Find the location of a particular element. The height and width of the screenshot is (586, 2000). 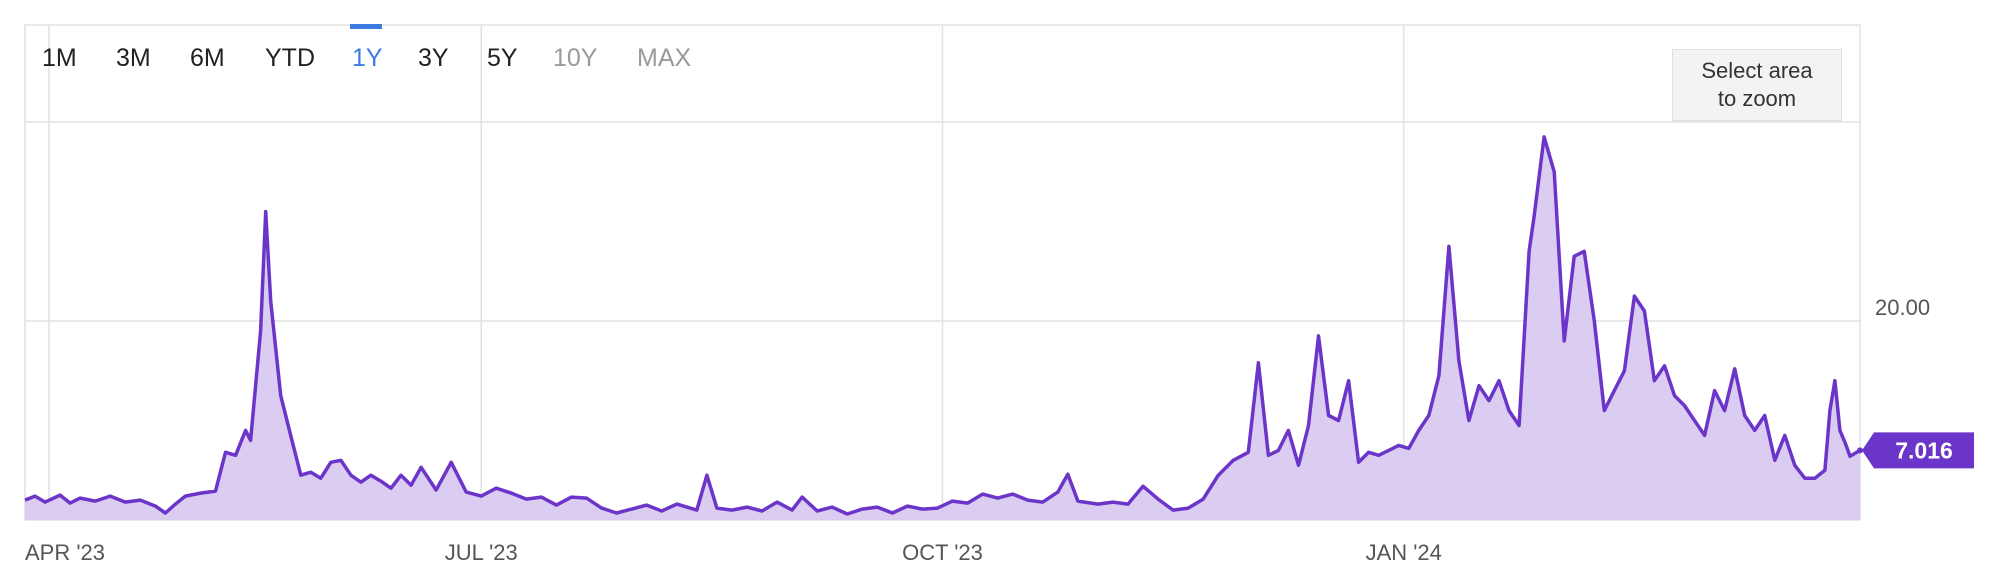

last-point-dot is located at coordinates (1860, 450).